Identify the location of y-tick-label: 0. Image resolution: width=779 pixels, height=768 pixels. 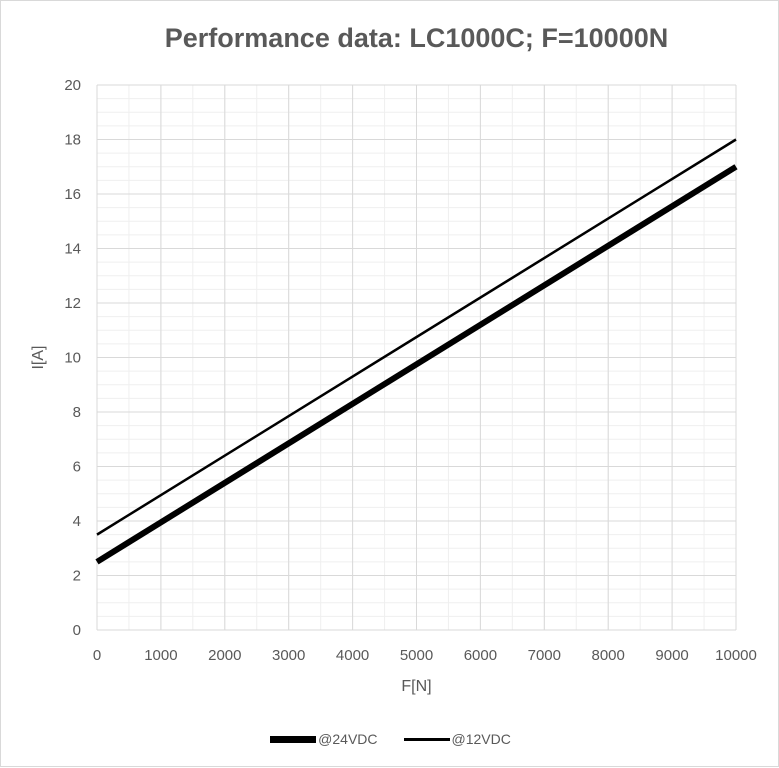
(77, 630).